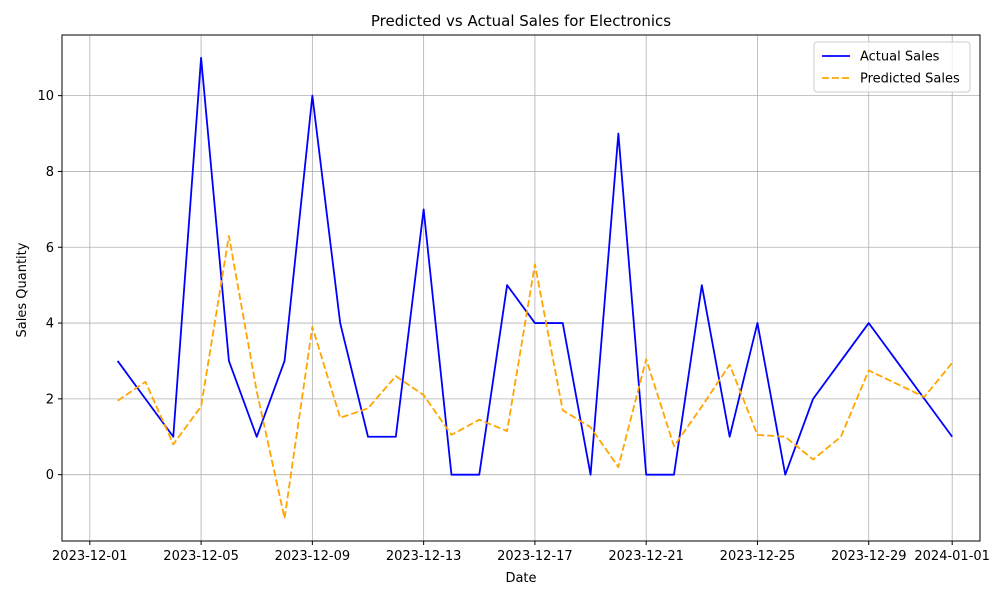  Describe the element at coordinates (90, 556) in the screenshot. I see `x-tick-label: 2023-12-01` at that location.